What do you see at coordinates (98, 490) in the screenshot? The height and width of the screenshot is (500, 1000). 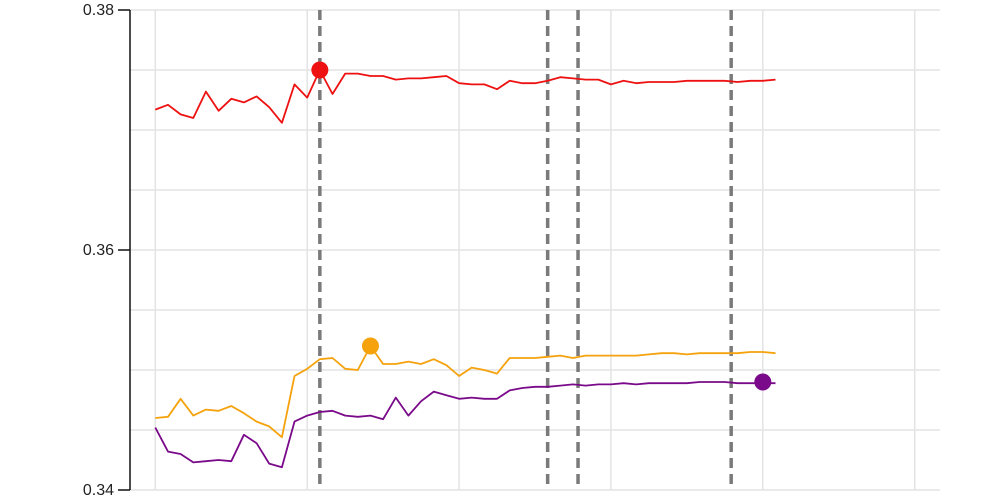 I see `y-tick-label: 0.34` at bounding box center [98, 490].